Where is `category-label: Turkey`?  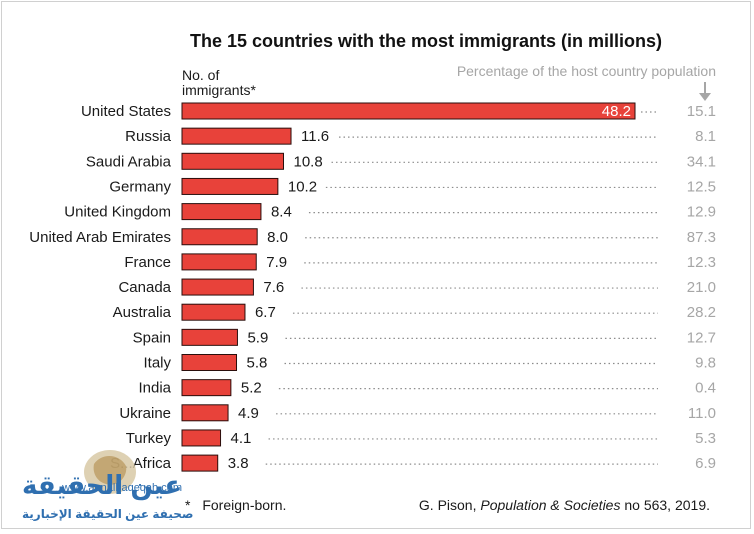
category-label: Turkey is located at coordinates (149, 438).